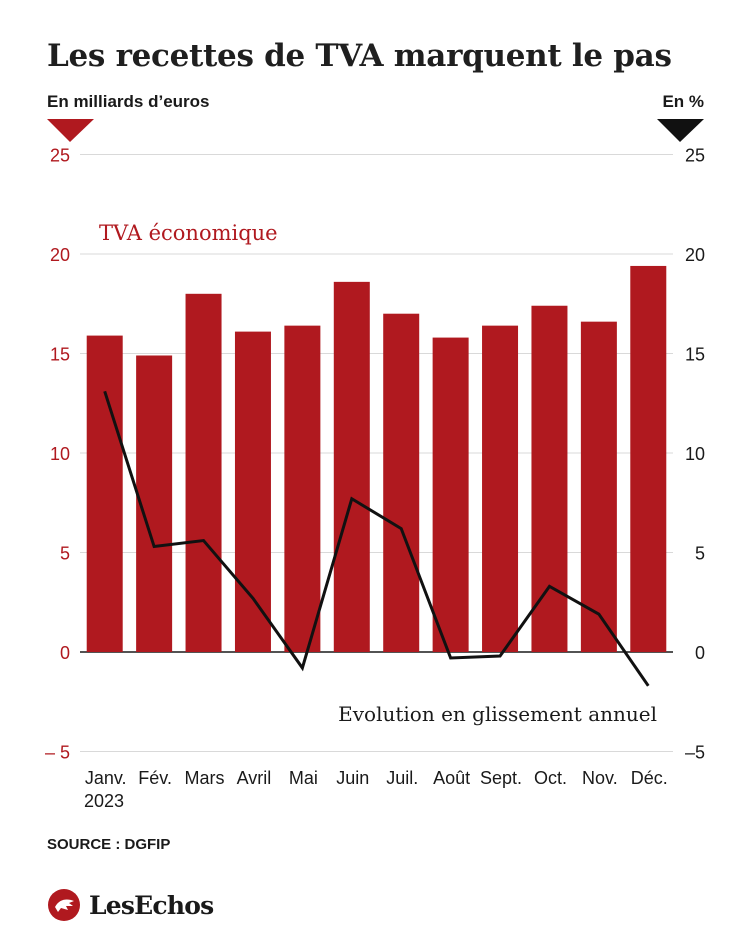 The width and height of the screenshot is (750, 938). Describe the element at coordinates (60, 454) in the screenshot. I see `left-tick-label: 10` at that location.